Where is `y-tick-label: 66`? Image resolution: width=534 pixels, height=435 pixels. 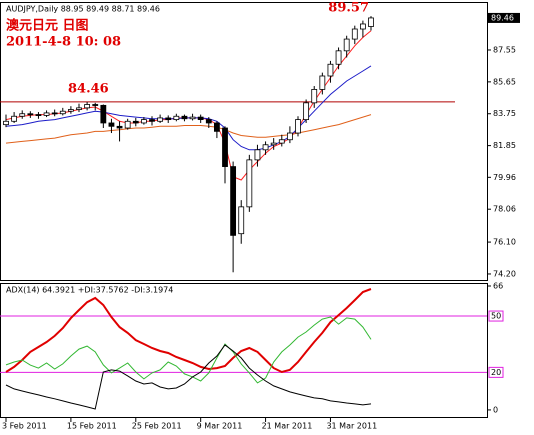
y-tick-label: 66 is located at coordinates (498, 286).